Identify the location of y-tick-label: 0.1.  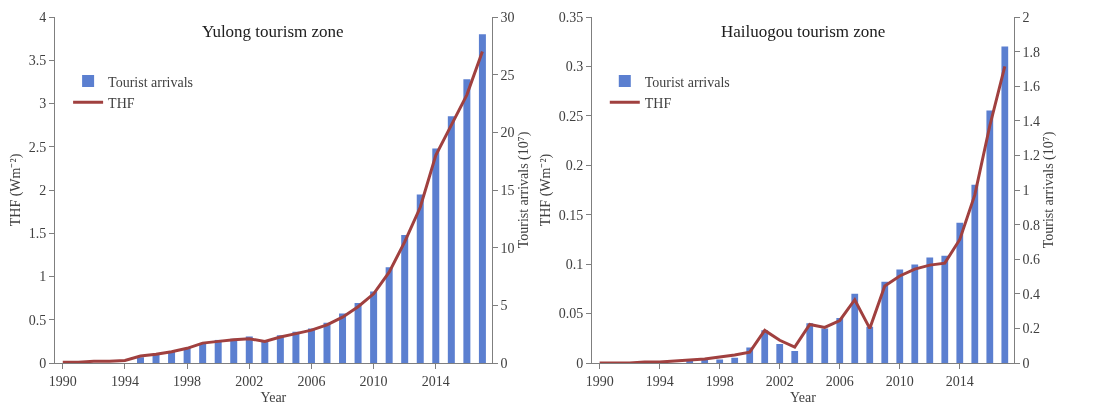
(574, 265).